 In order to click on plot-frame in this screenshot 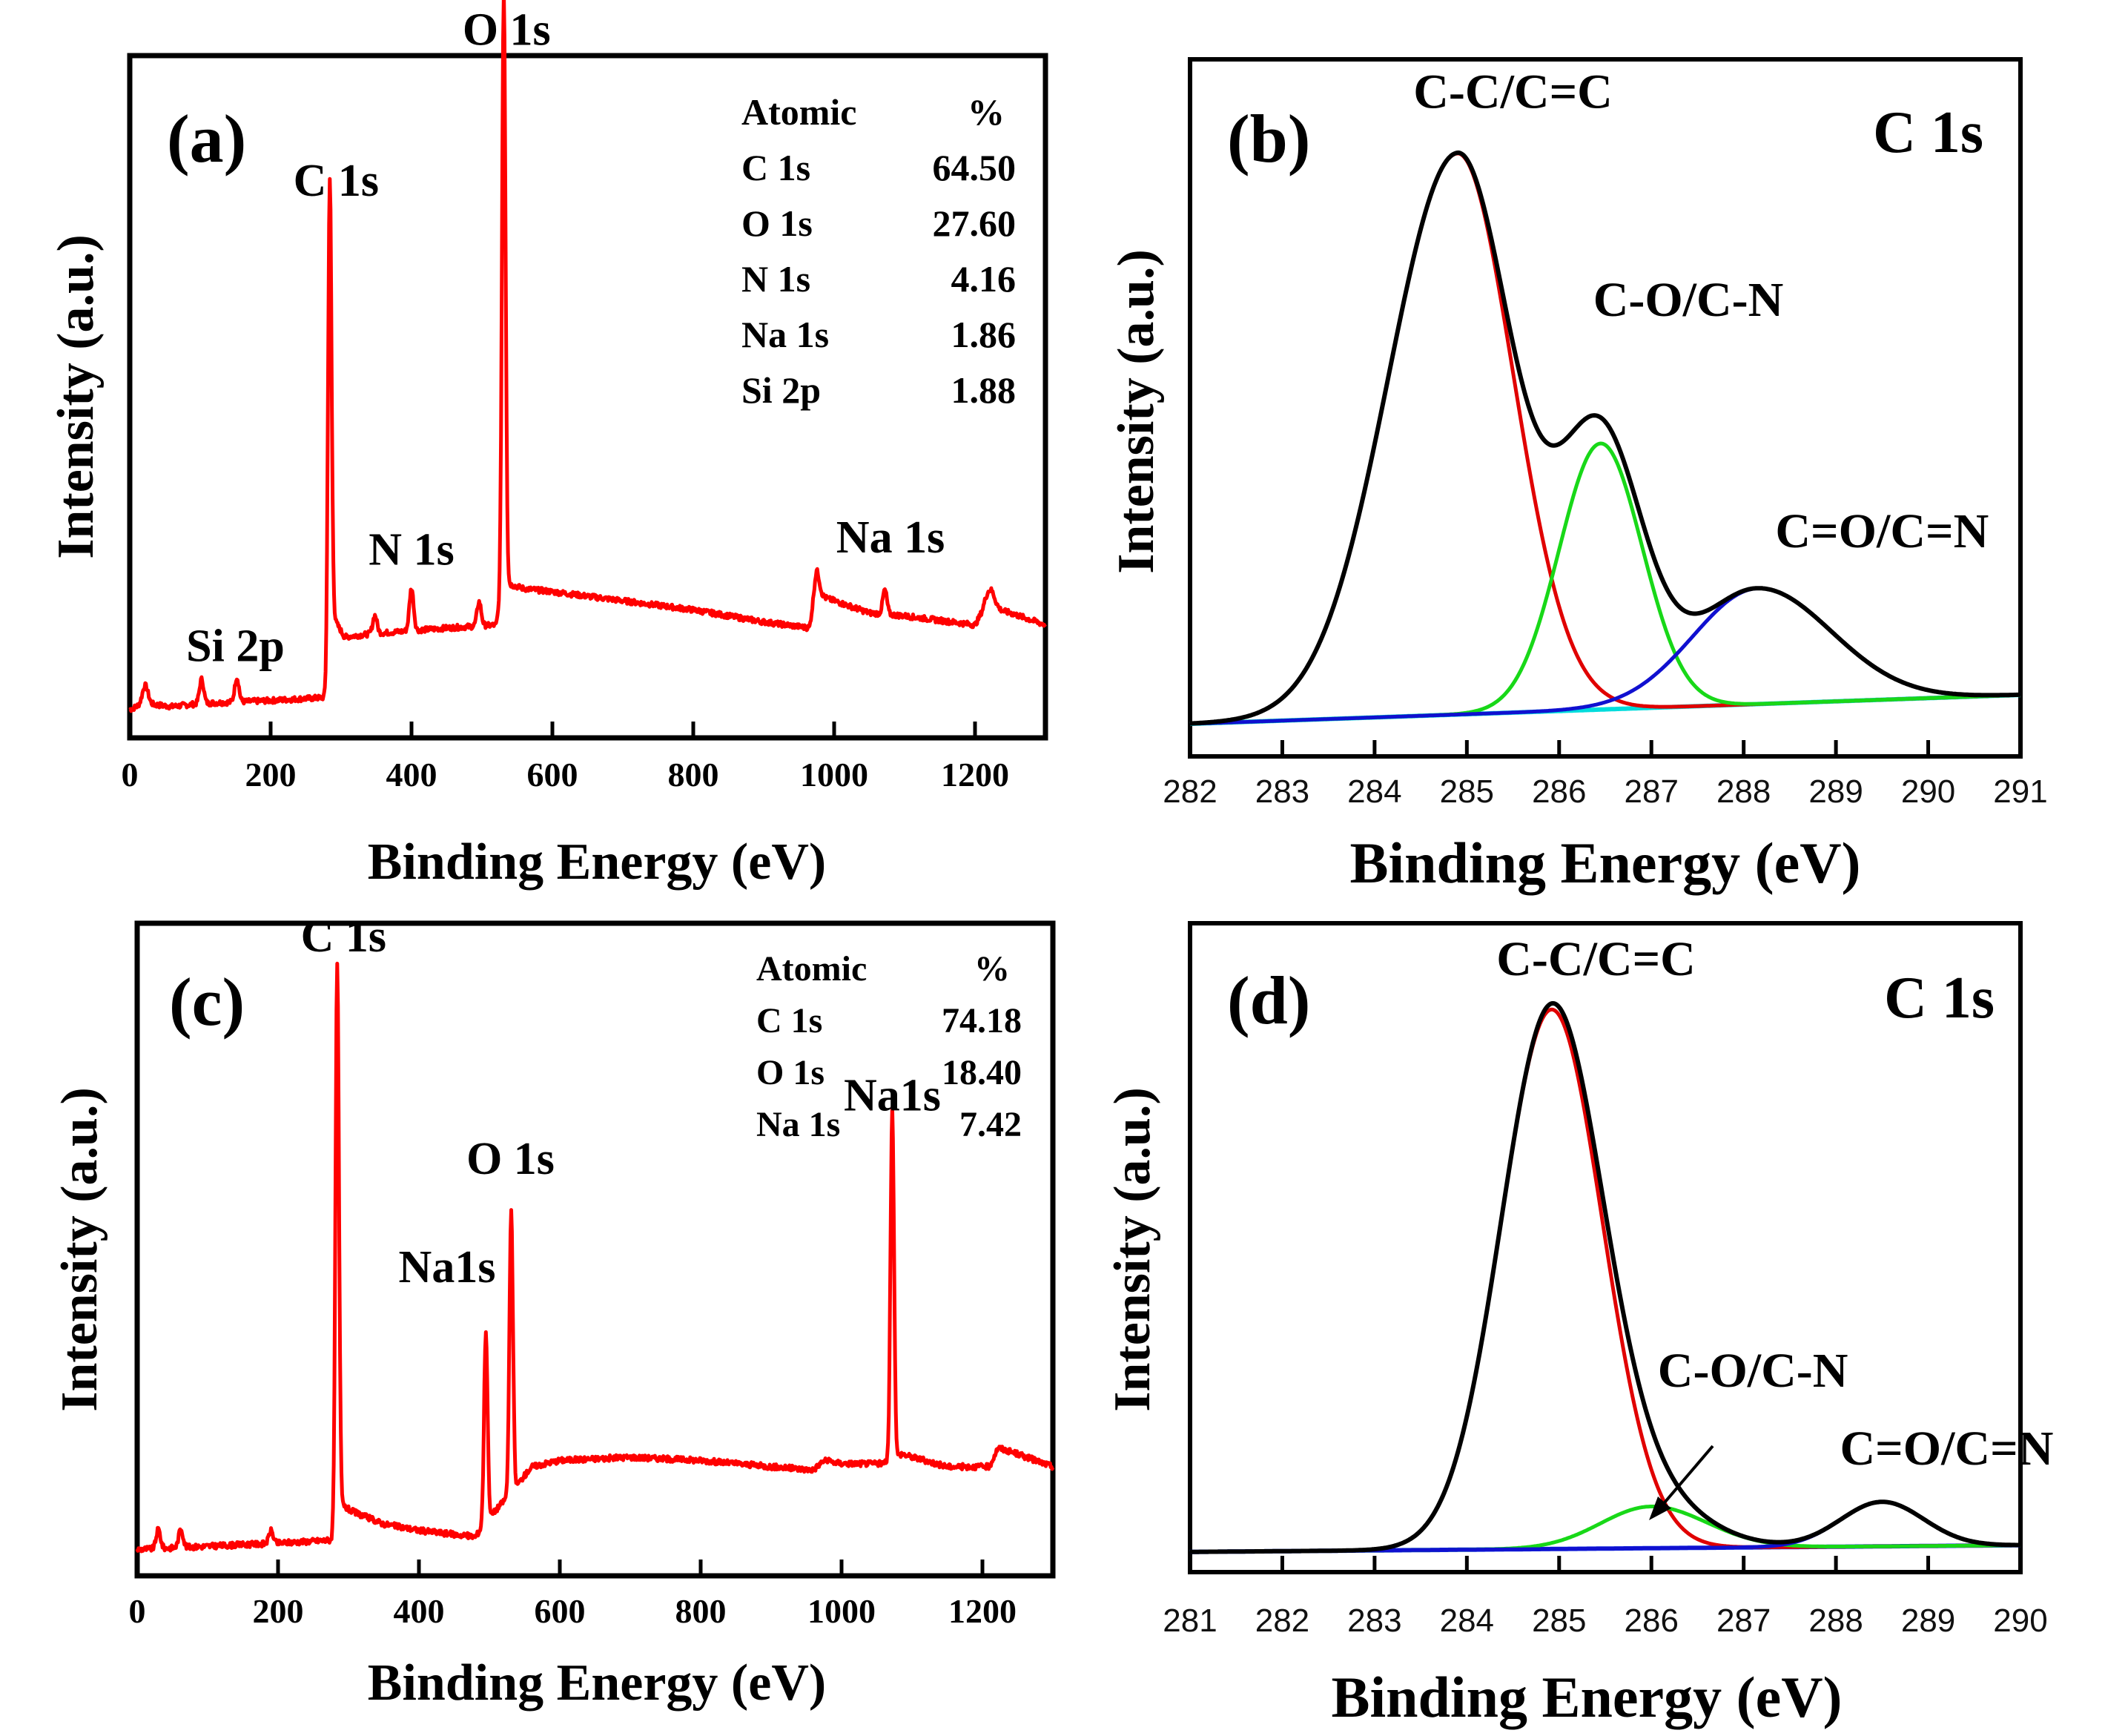, I will do `click(1605, 1248)`.